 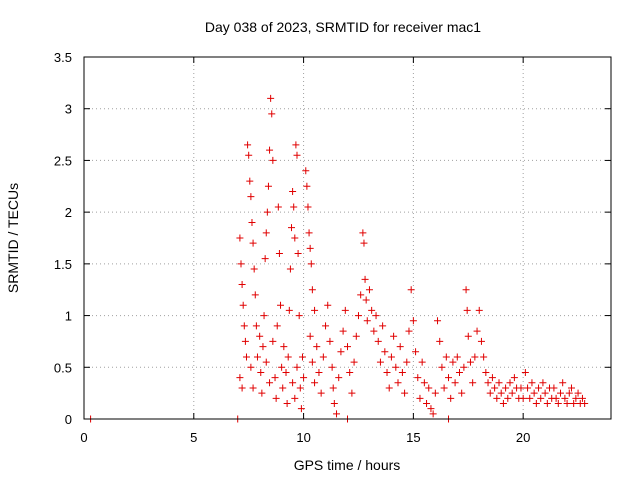 What do you see at coordinates (63, 367) in the screenshot?
I see `y-tick-label: 0.5` at bounding box center [63, 367].